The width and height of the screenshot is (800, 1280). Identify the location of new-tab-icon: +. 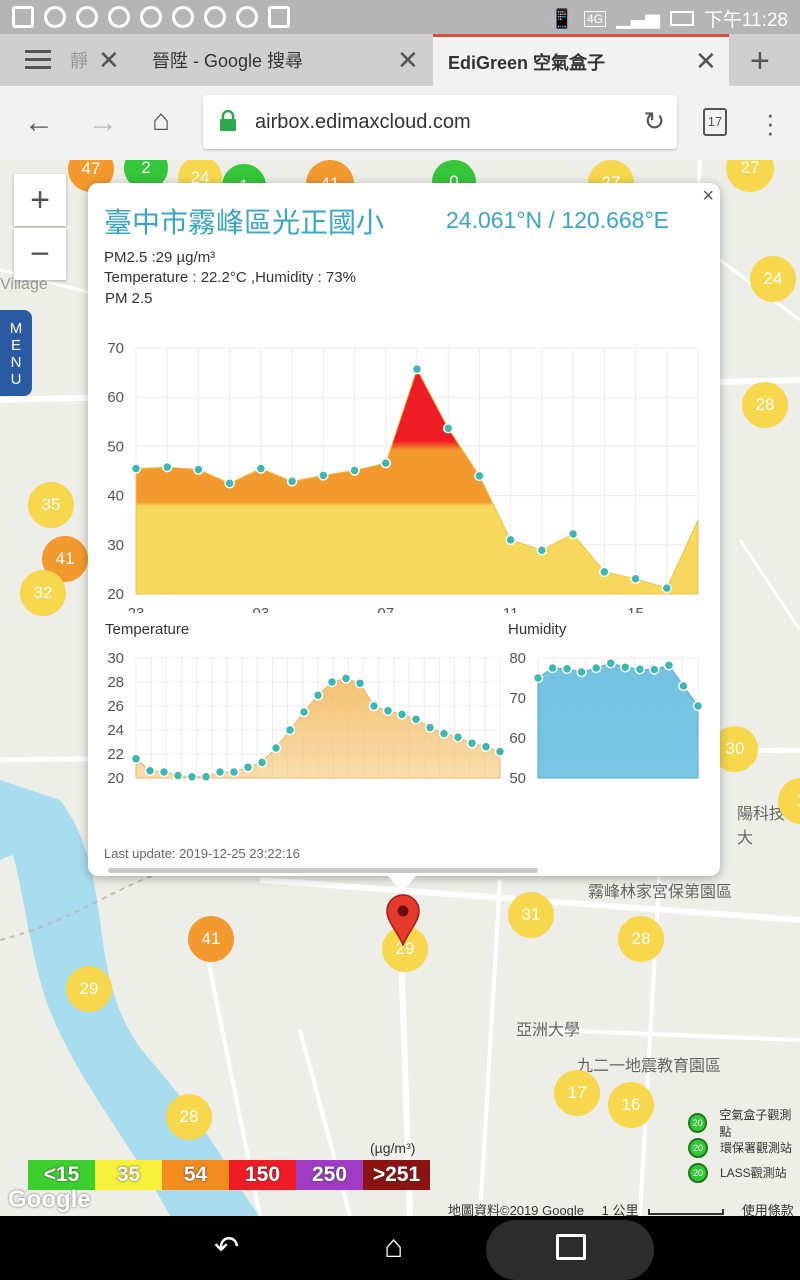
(760, 61).